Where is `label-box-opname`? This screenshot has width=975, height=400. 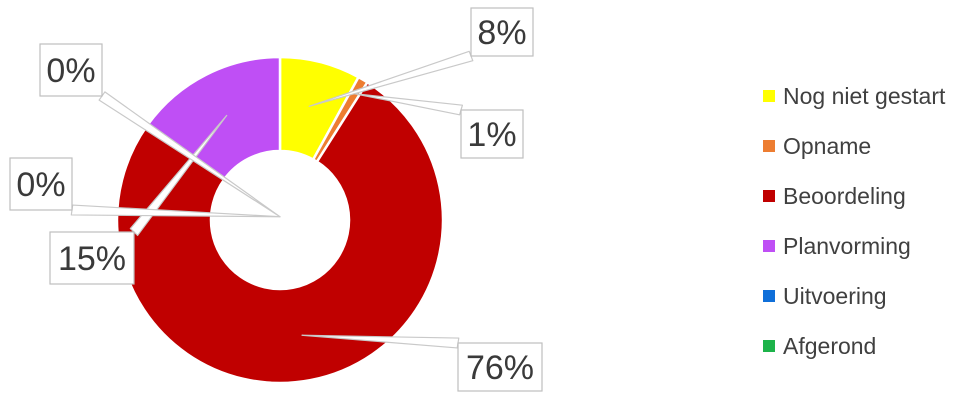
label-box-opname is located at coordinates (492, 134).